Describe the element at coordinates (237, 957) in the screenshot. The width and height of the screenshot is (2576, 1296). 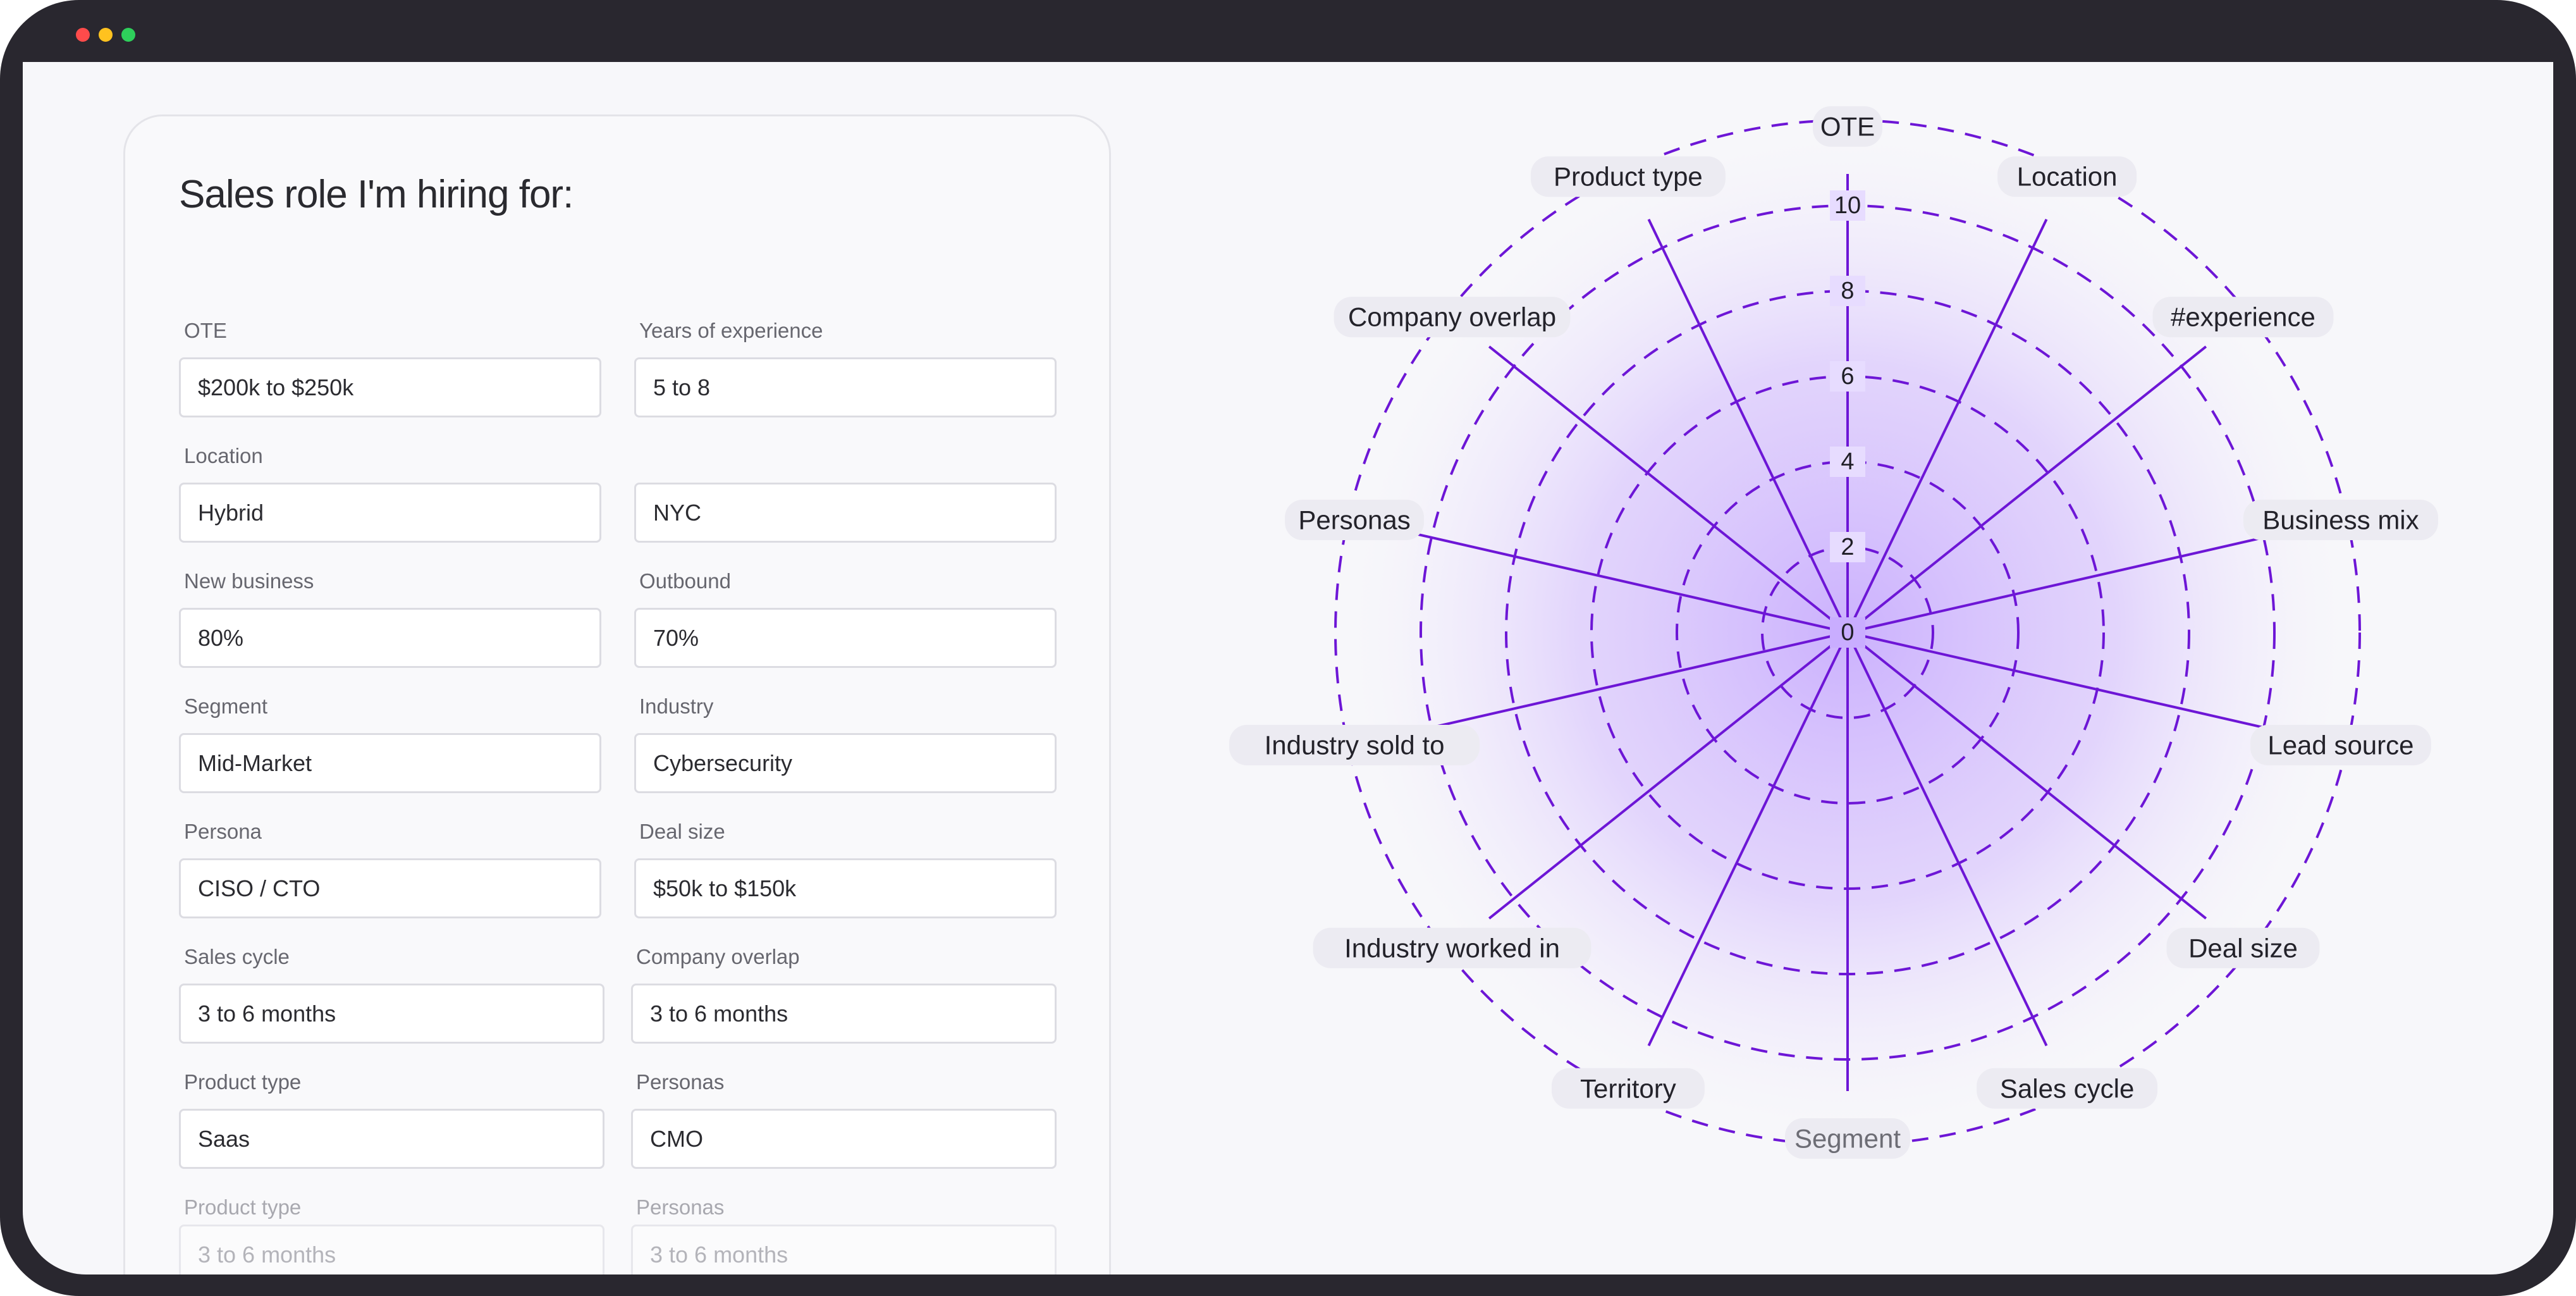
I see `field-label-sales-cycle: Sales cycle` at that location.